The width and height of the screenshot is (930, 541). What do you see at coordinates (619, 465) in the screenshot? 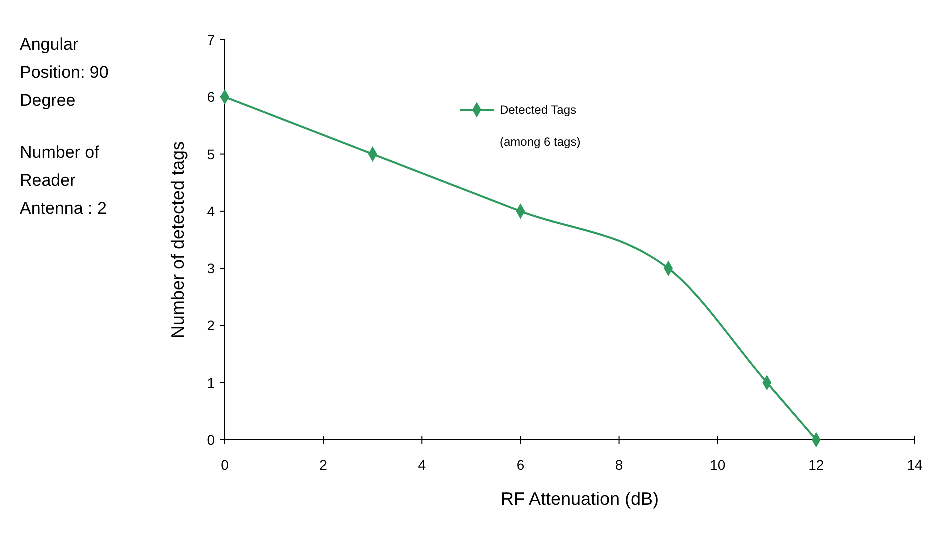
I see `x-tick-label: 8` at bounding box center [619, 465].